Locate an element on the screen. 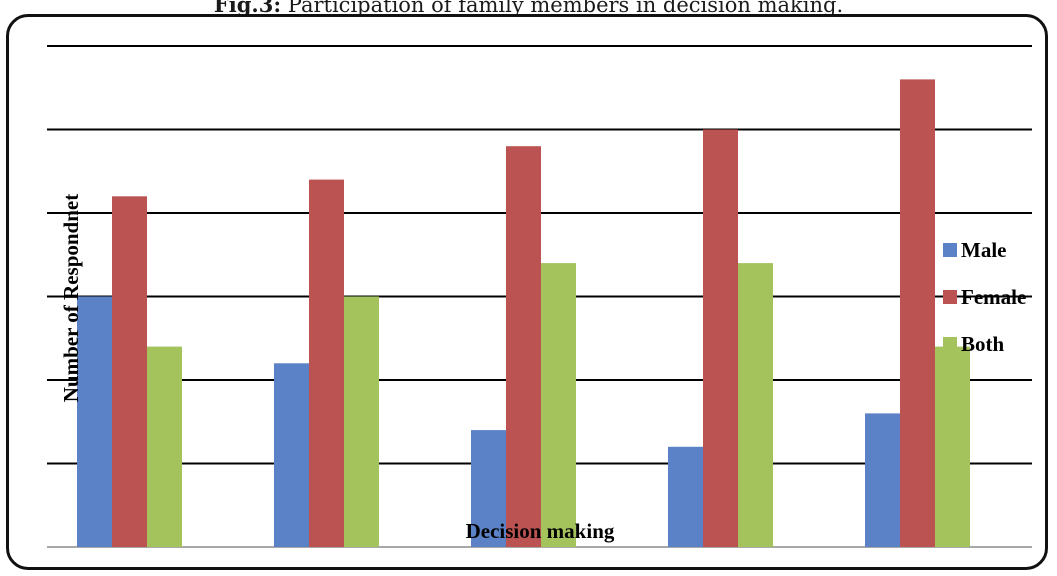 This screenshot has width=1057, height=576. legend-label-both: Both is located at coordinates (983, 344).